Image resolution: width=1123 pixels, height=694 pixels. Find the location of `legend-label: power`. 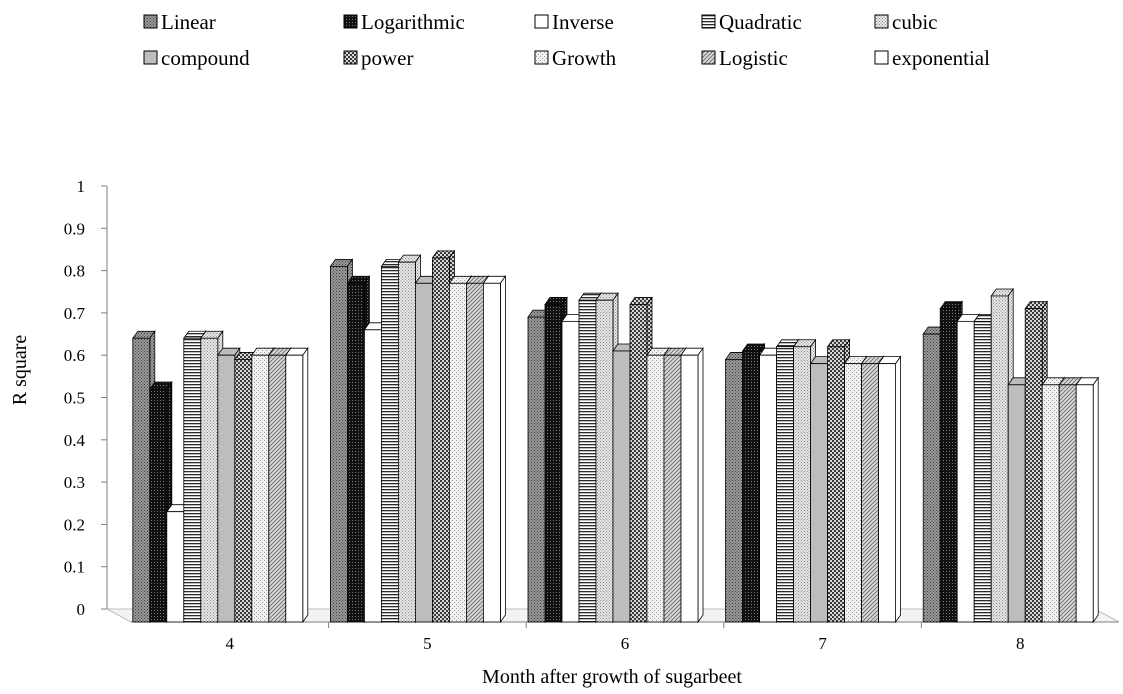

legend-label: power is located at coordinates (387, 58).